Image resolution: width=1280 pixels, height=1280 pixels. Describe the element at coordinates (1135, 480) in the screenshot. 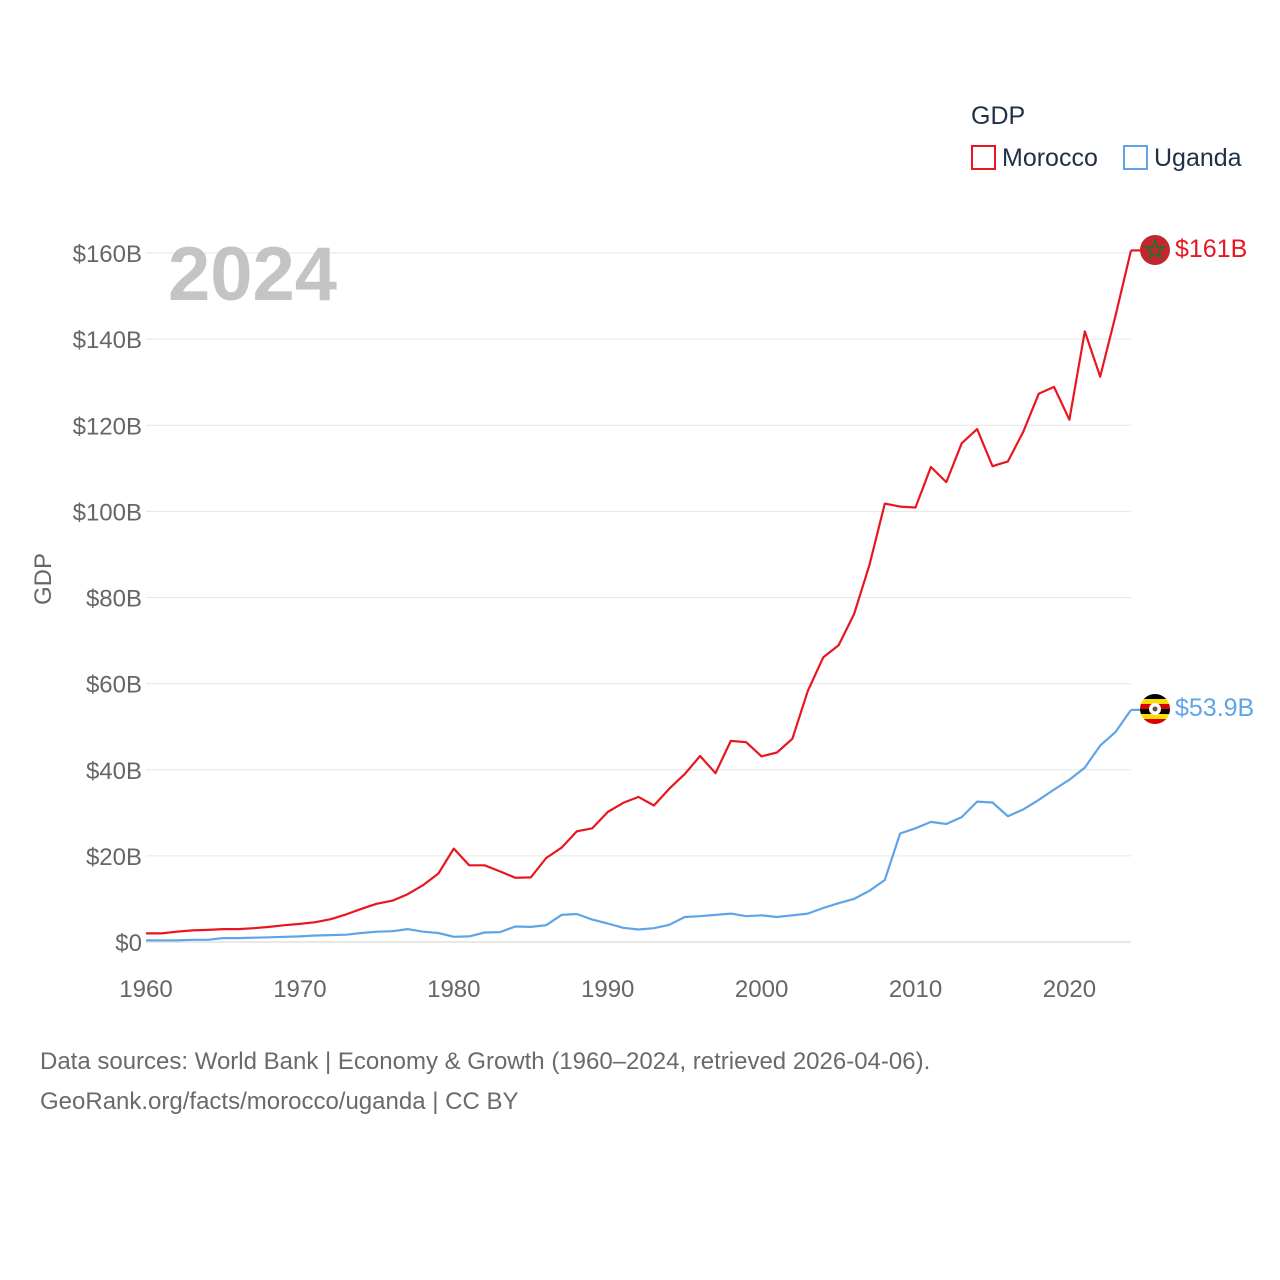

I see `series-end-markers` at that location.